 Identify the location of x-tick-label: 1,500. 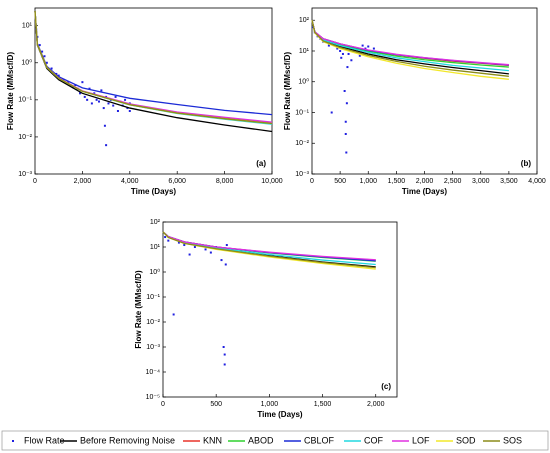
(323, 404).